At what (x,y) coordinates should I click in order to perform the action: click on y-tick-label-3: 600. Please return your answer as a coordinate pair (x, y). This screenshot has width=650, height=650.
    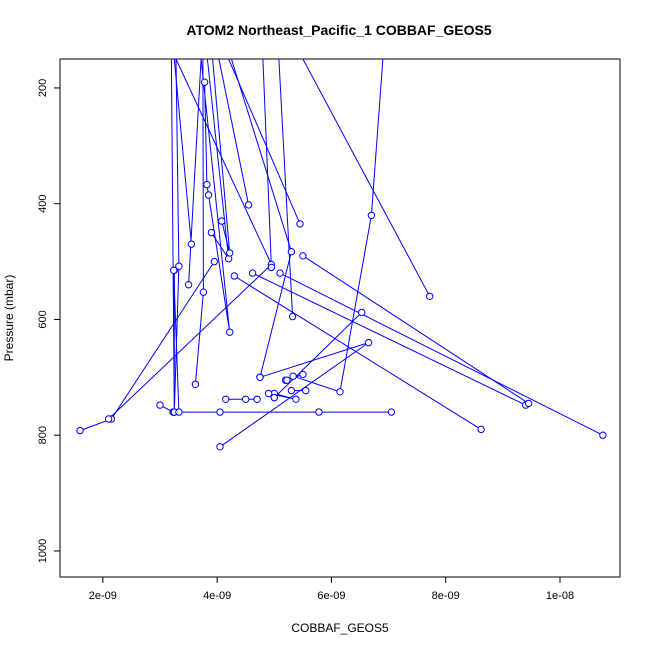
    Looking at the image, I should click on (43, 319).